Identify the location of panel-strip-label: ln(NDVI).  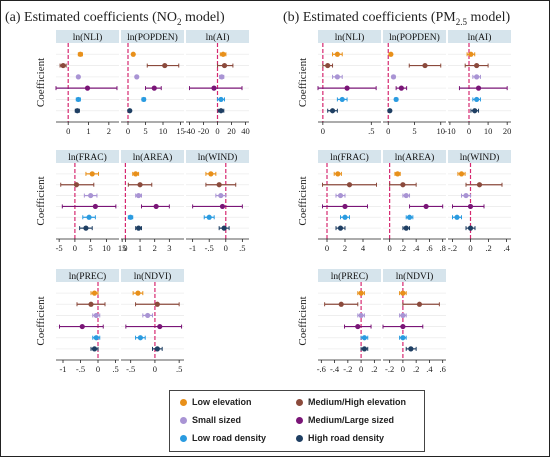
(414, 276).